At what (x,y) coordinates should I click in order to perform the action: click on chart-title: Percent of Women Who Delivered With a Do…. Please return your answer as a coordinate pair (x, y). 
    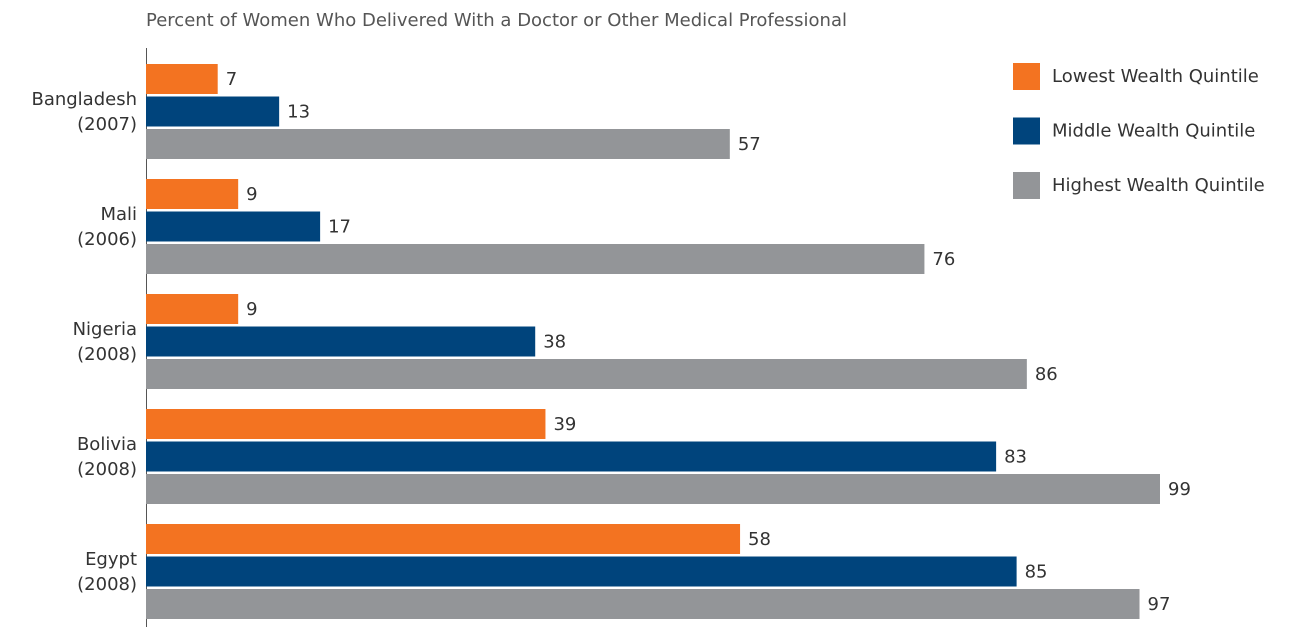
    Looking at the image, I should click on (496, 20).